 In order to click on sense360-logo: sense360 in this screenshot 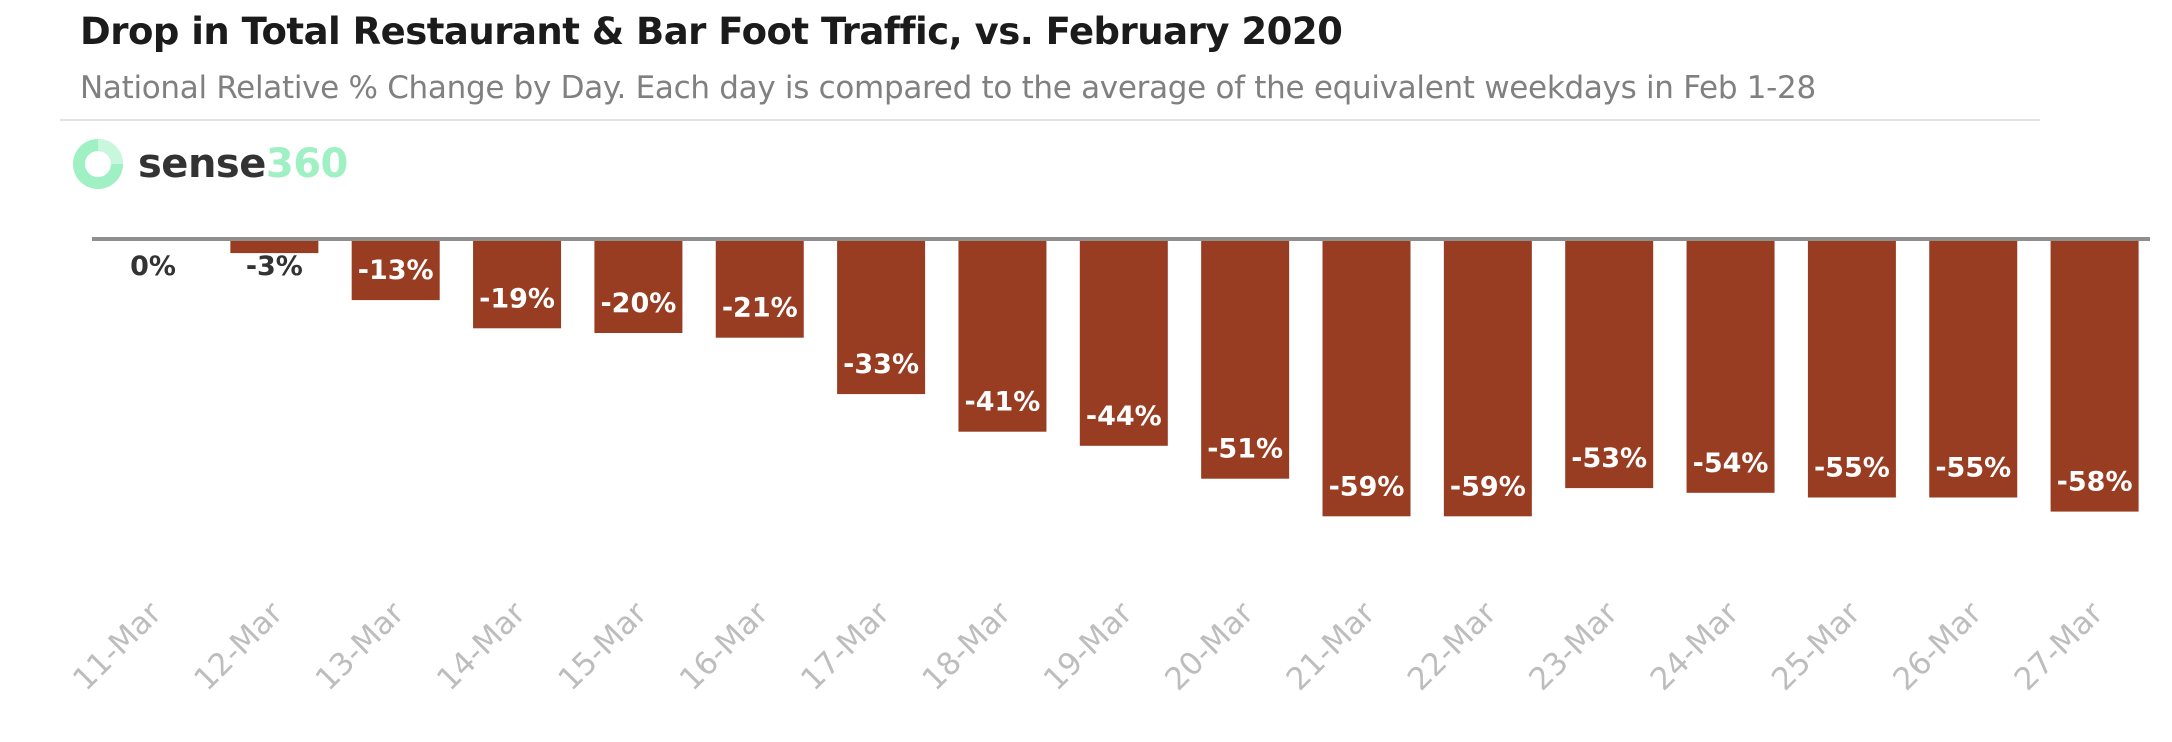, I will do `click(210, 164)`.